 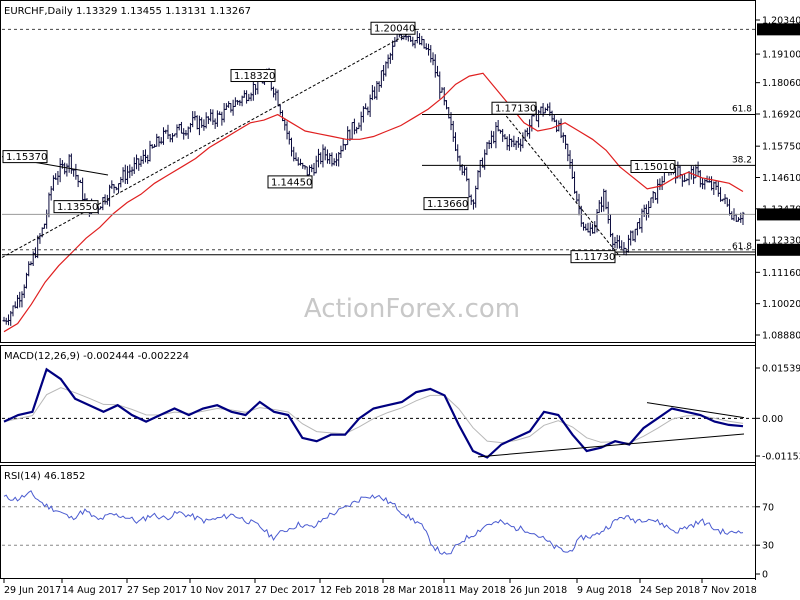 I want to click on price-annotation: 1.17130, so click(x=514, y=108).